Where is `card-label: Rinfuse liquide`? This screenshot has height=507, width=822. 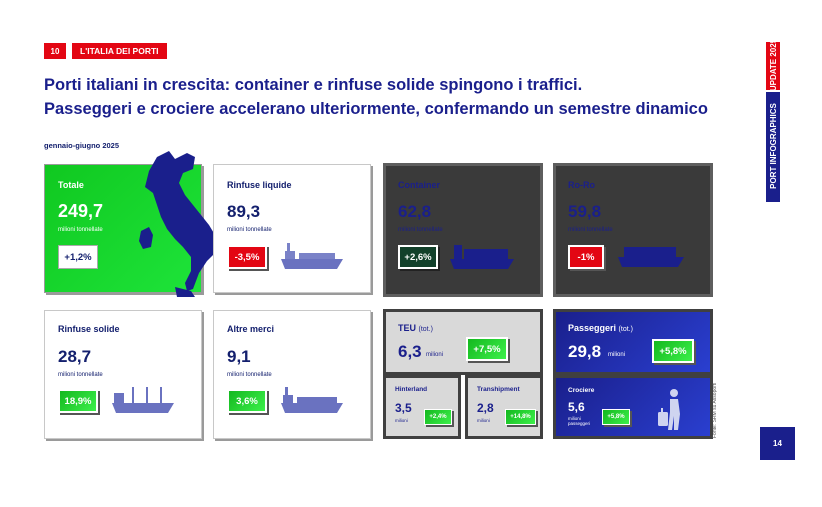 card-label: Rinfuse liquide is located at coordinates (259, 185).